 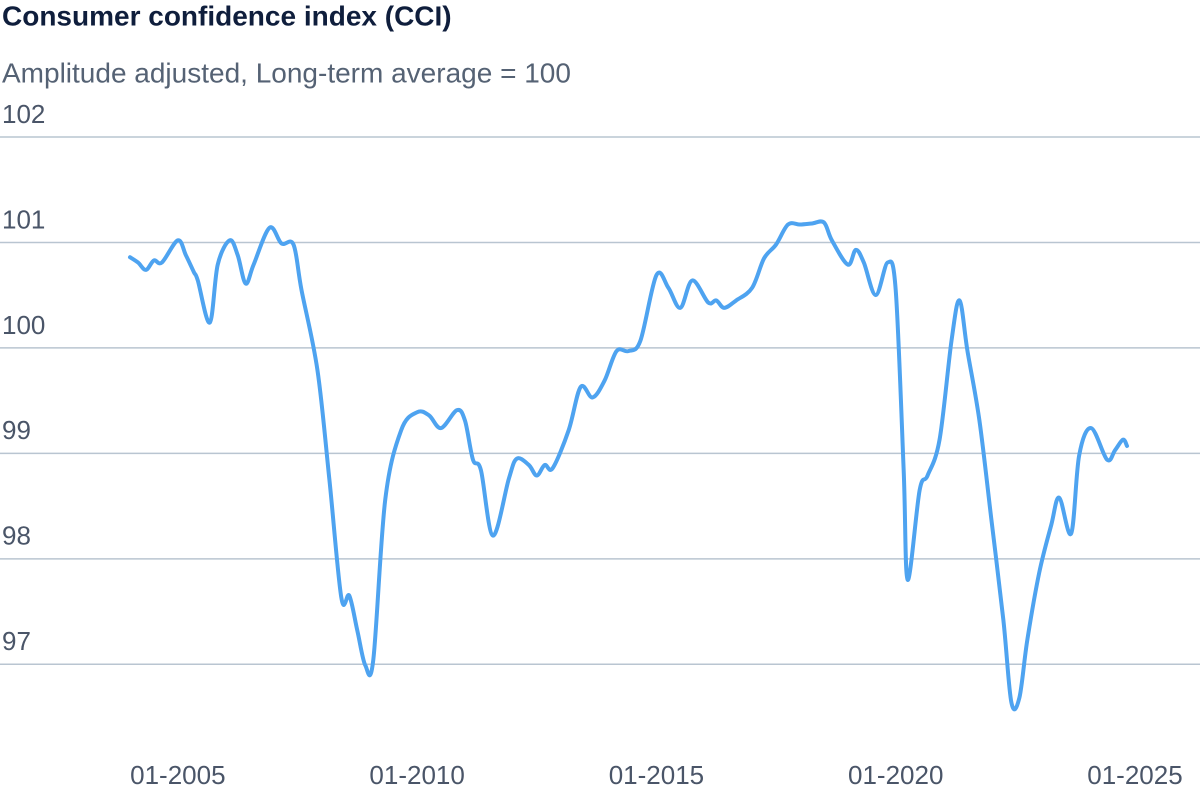 I want to click on y-tick-label: 98, so click(x=16, y=536).